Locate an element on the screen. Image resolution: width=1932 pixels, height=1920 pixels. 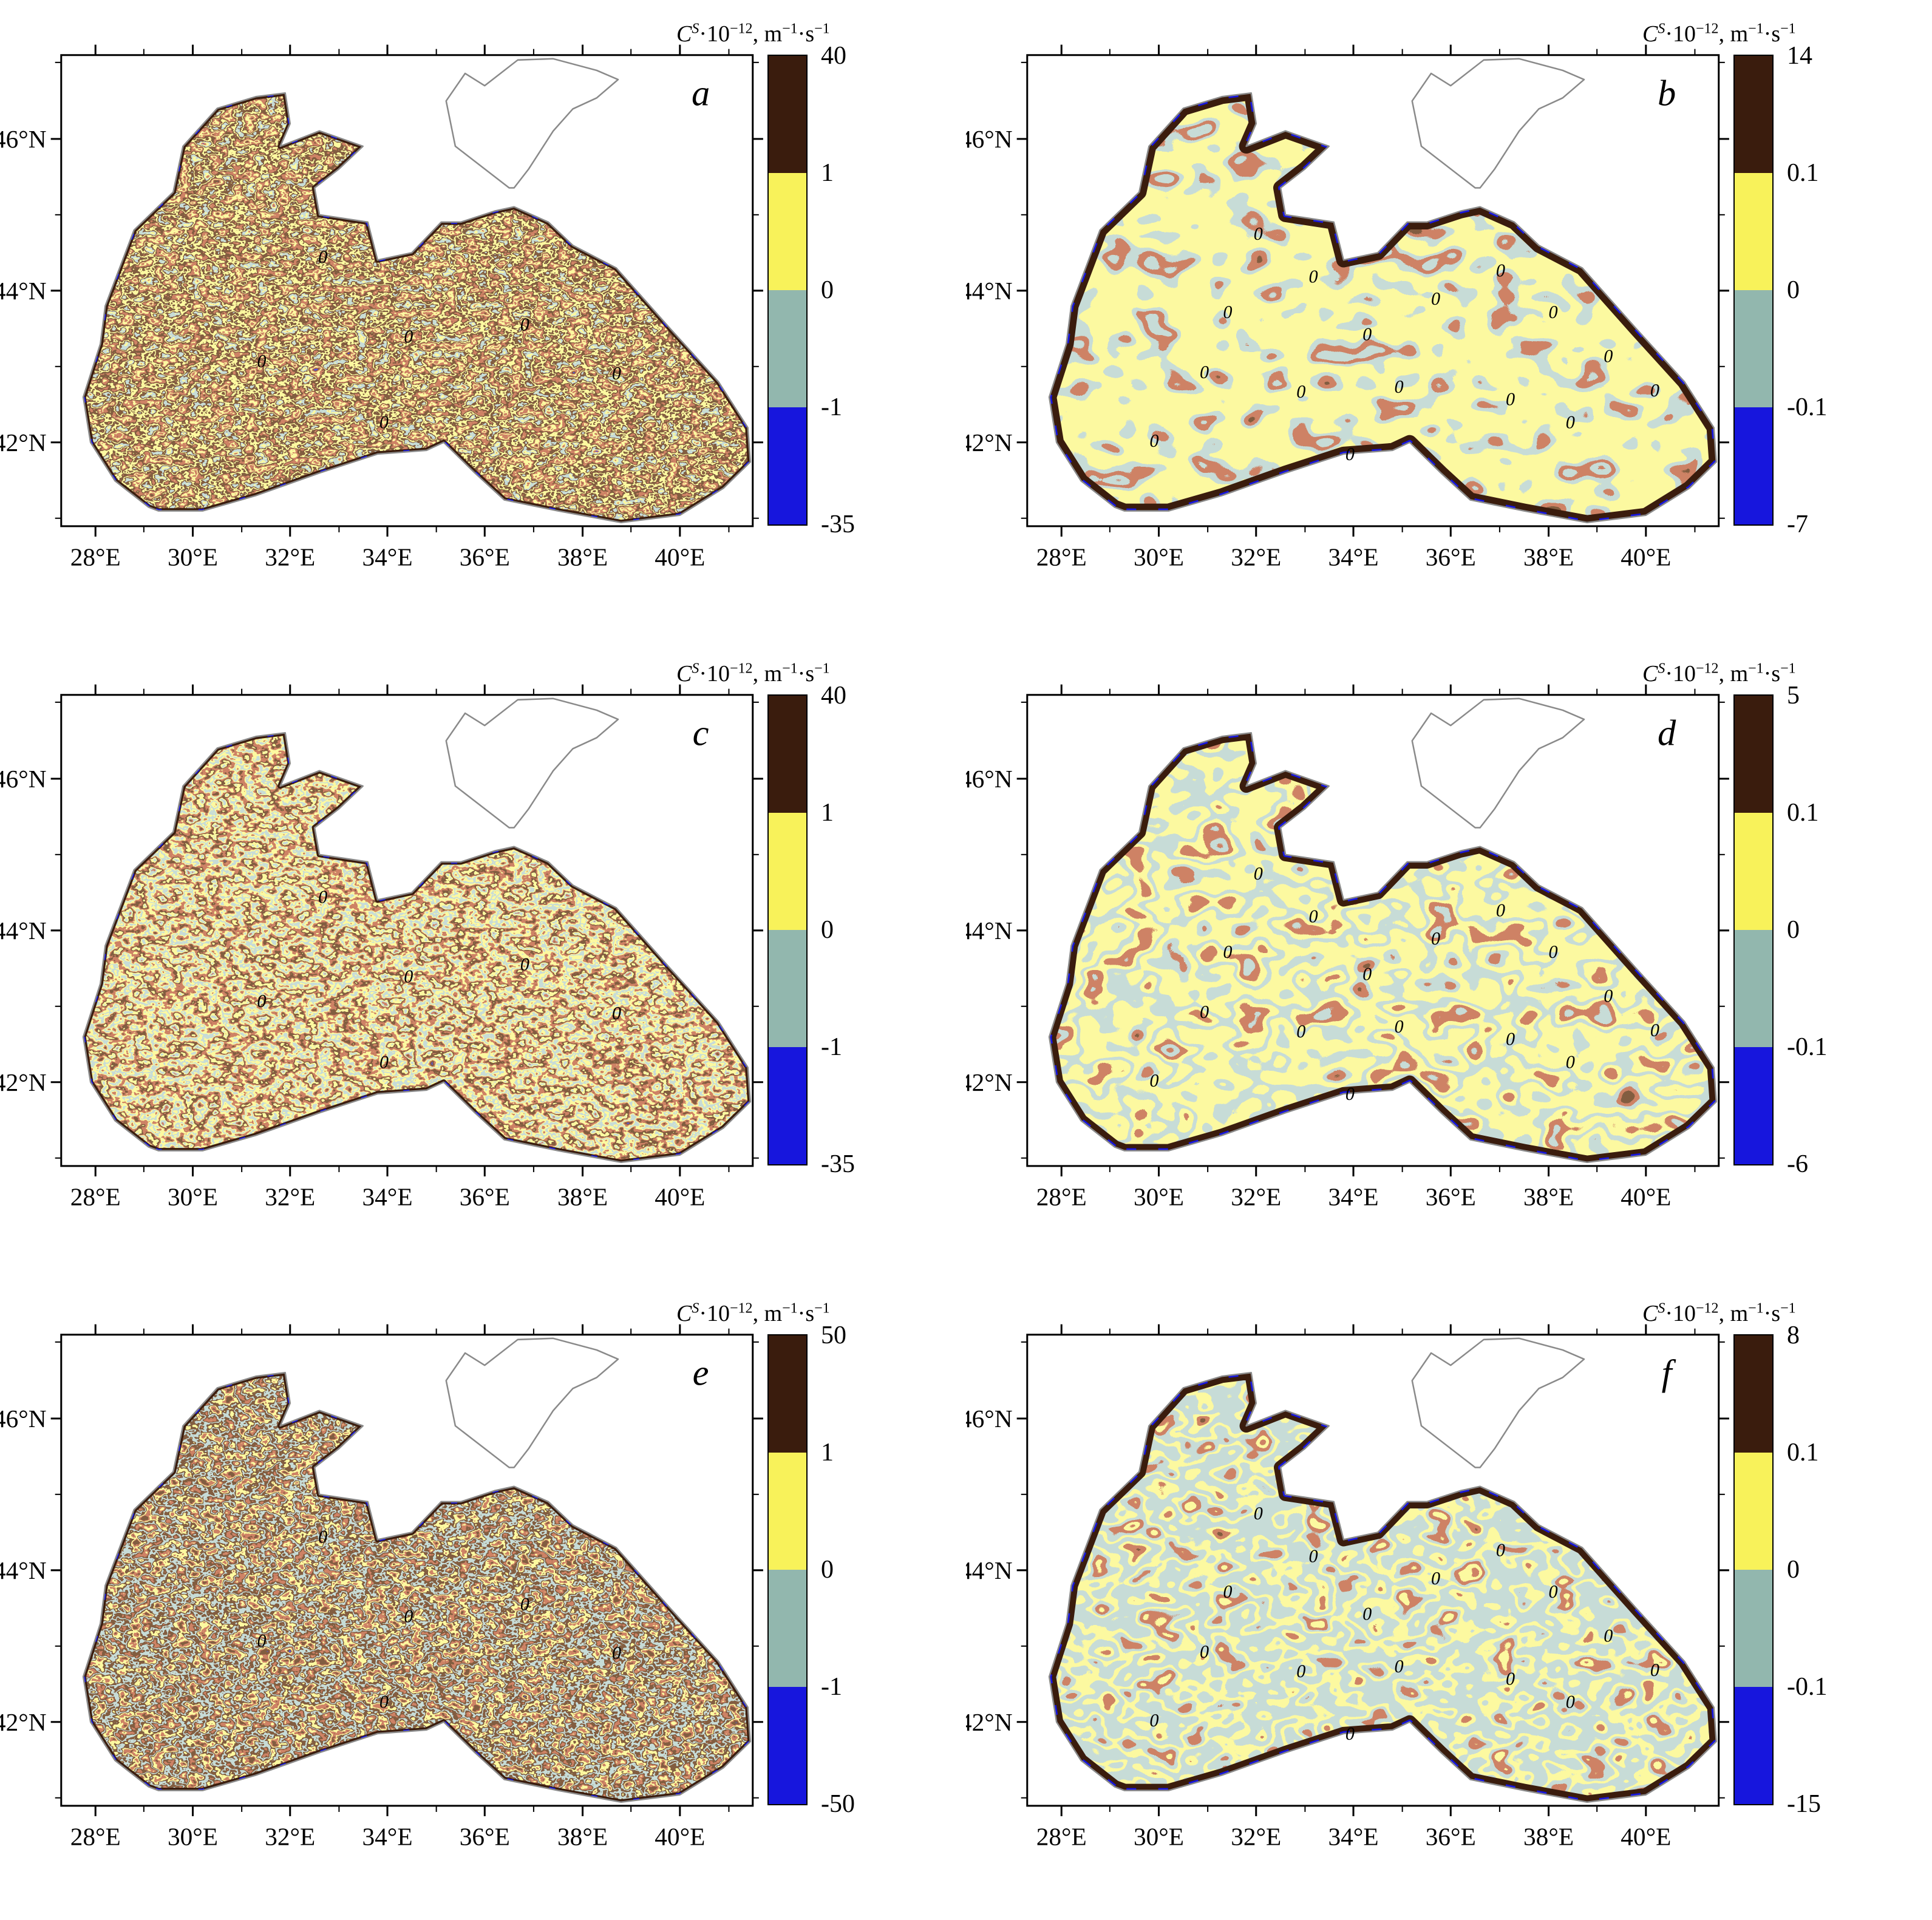
panel-letter: d is located at coordinates (1667, 733).